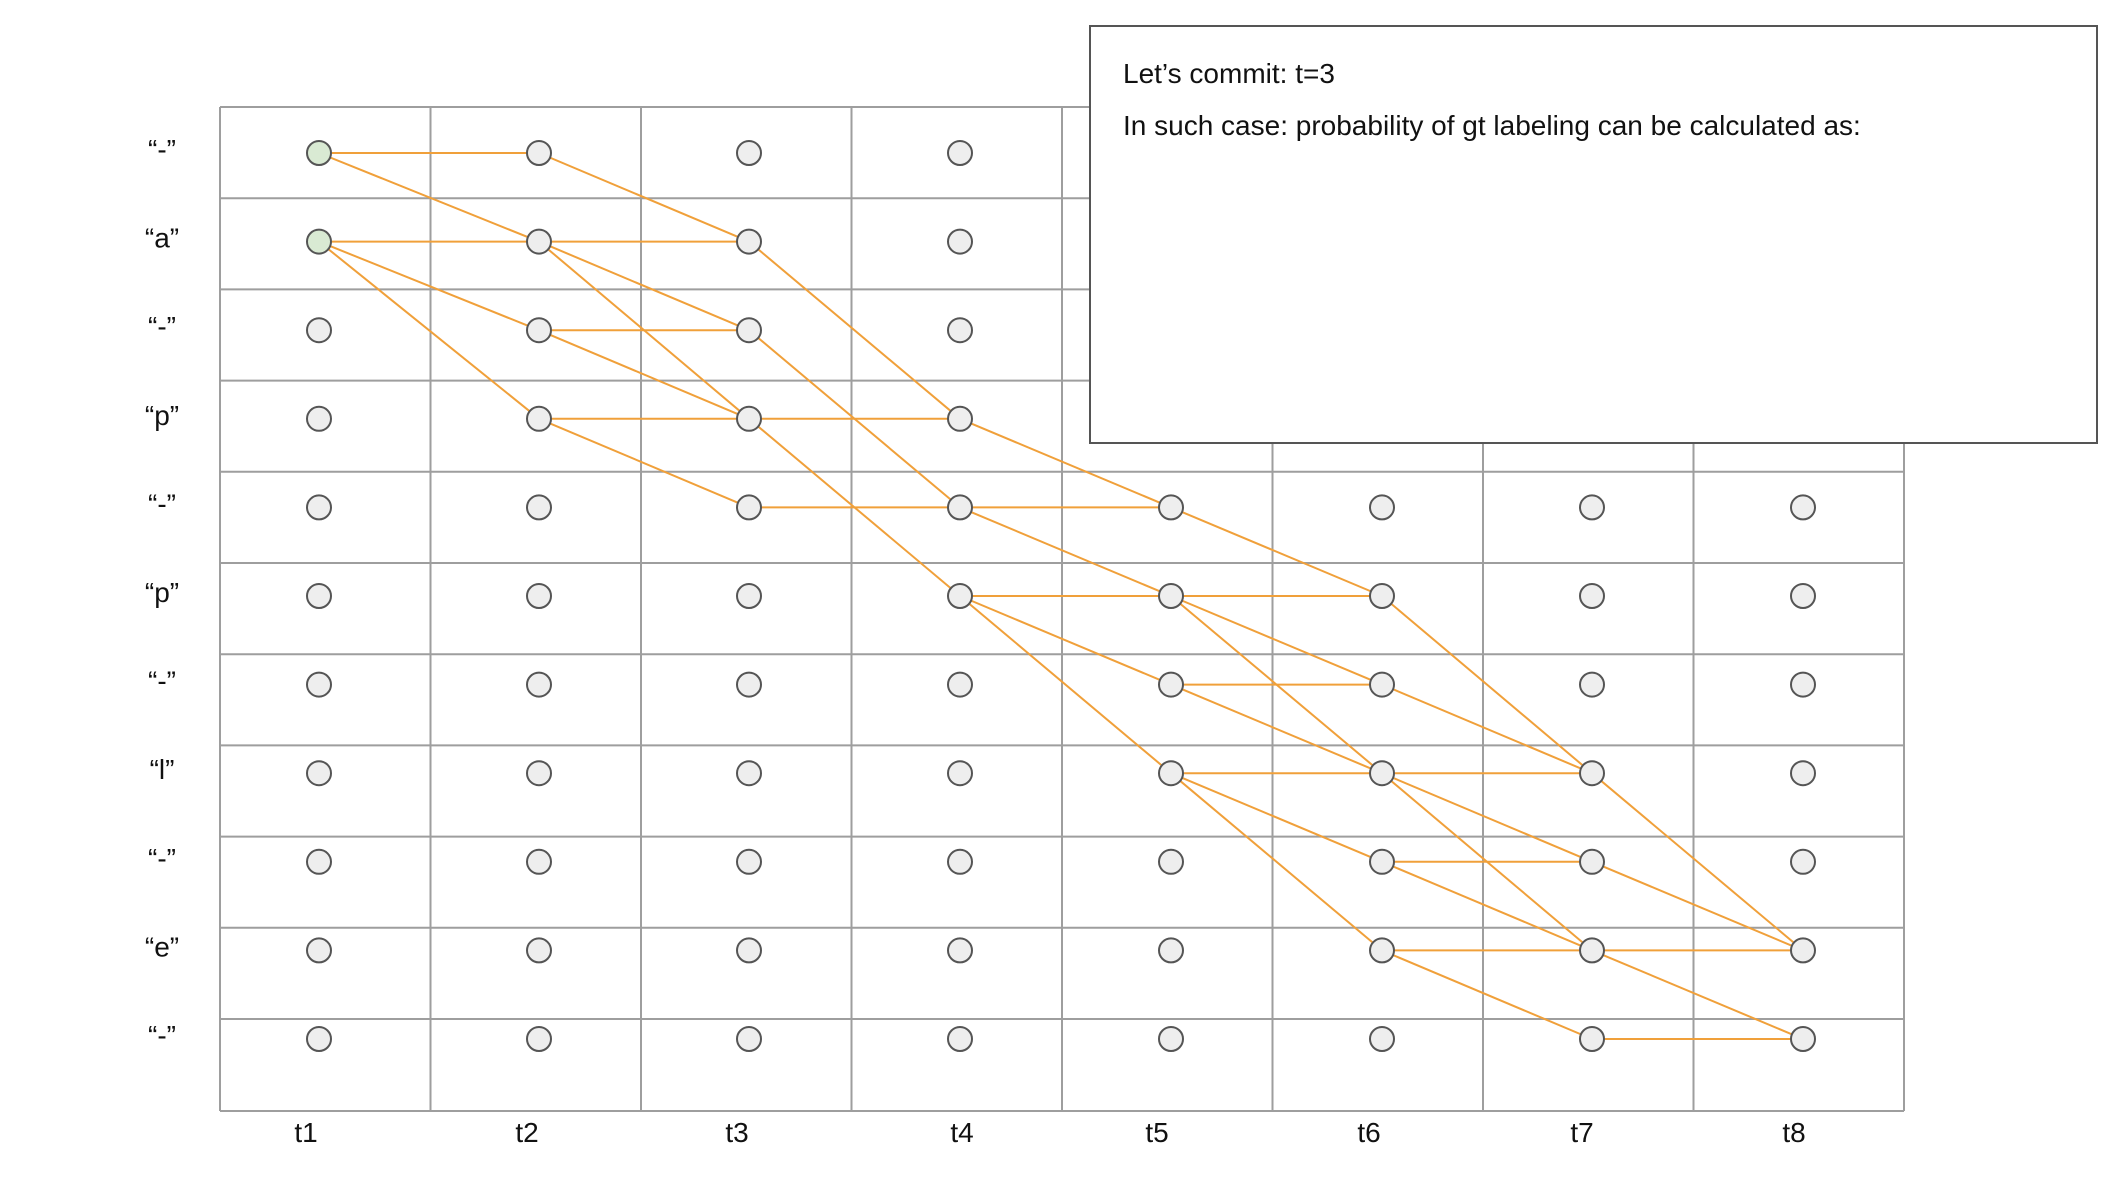 The height and width of the screenshot is (1188, 2125). What do you see at coordinates (1049, 1132) in the screenshot?
I see `column-labels: t1 t2 t3 t4 t5 t6 t7 t8` at bounding box center [1049, 1132].